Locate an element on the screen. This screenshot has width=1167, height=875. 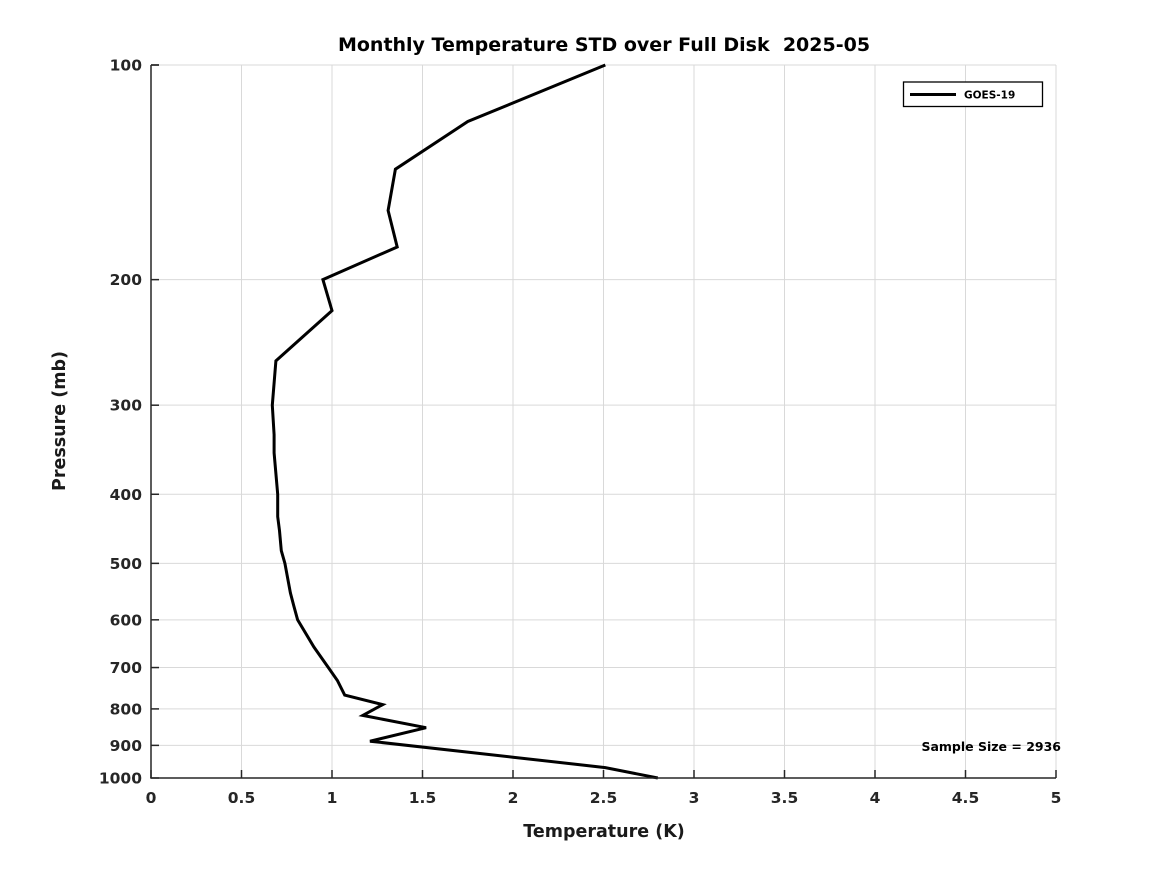
x-tick-label: 0.5 is located at coordinates (241, 798).